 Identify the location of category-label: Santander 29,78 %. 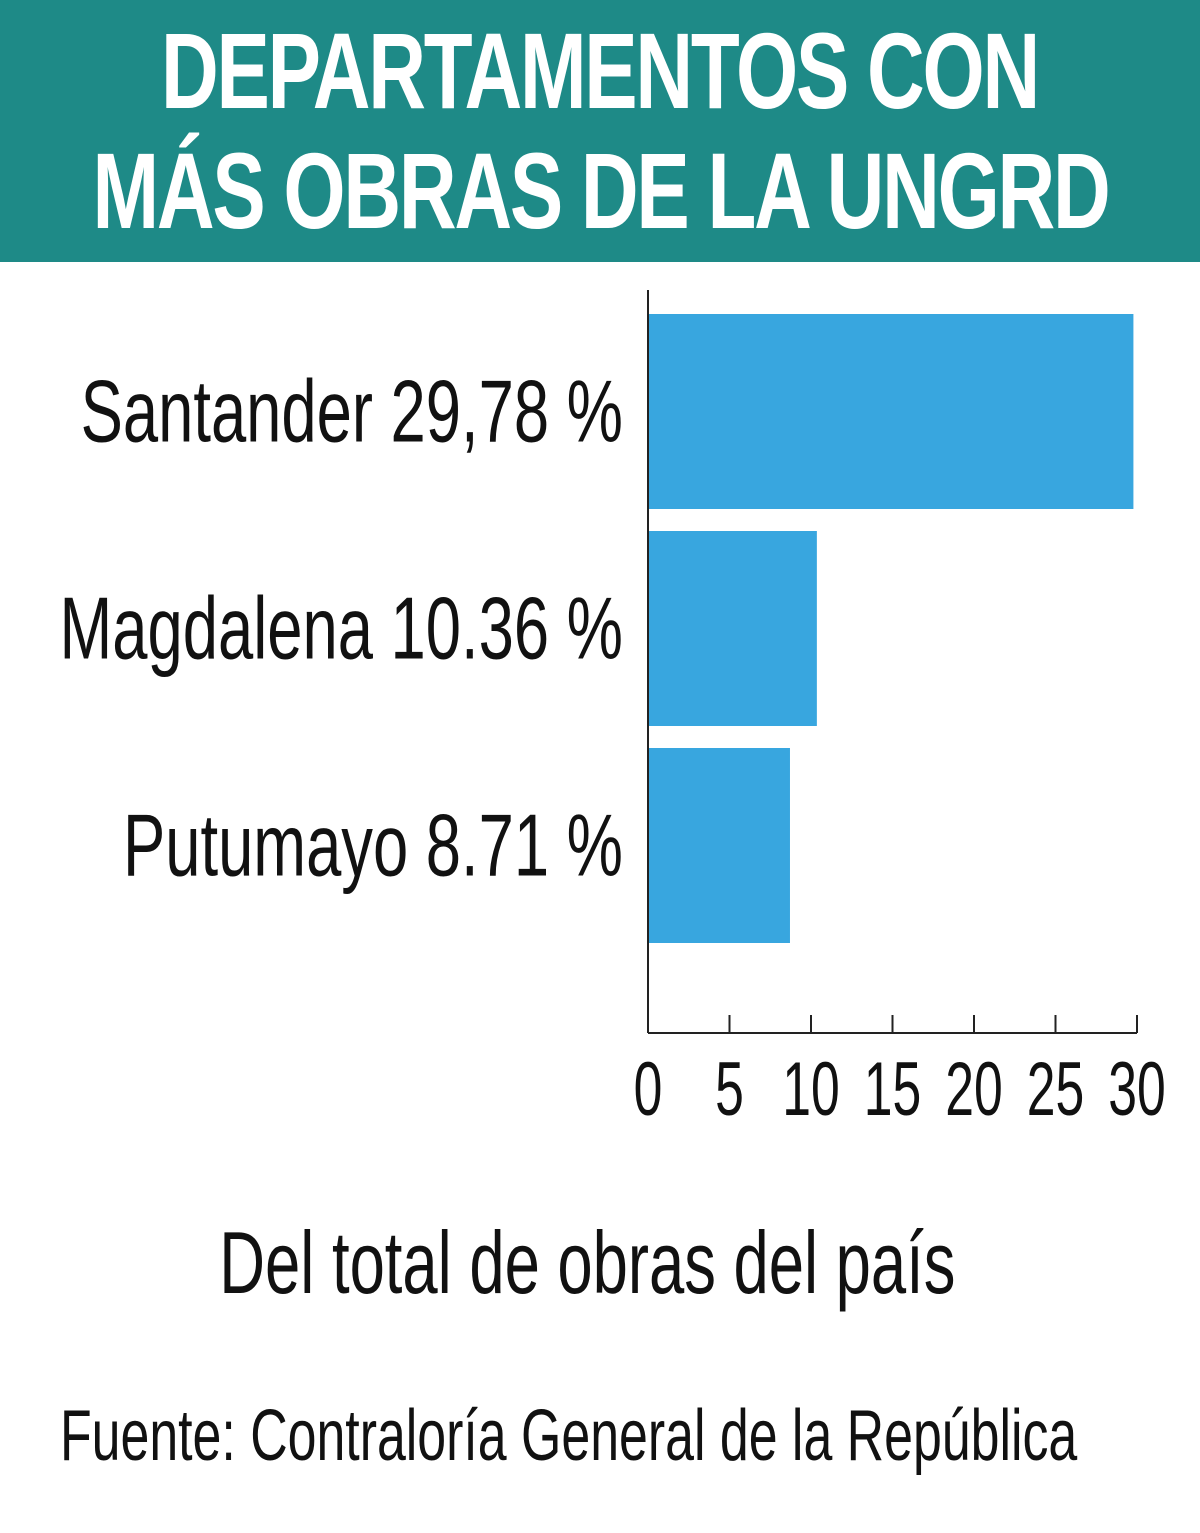
(352, 412).